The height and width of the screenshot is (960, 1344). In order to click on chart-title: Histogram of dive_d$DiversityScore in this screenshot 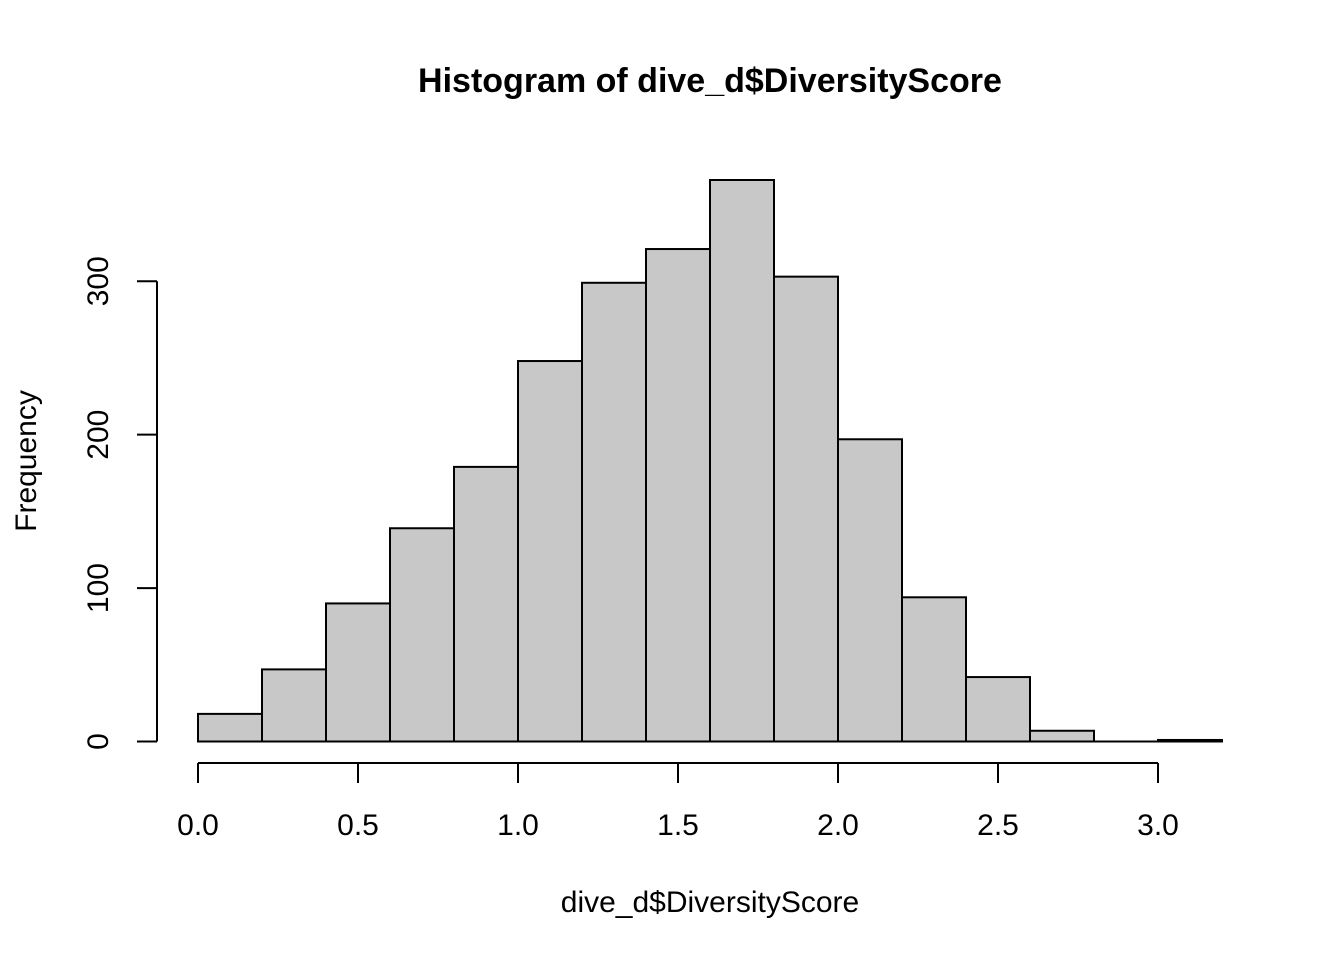, I will do `click(710, 81)`.